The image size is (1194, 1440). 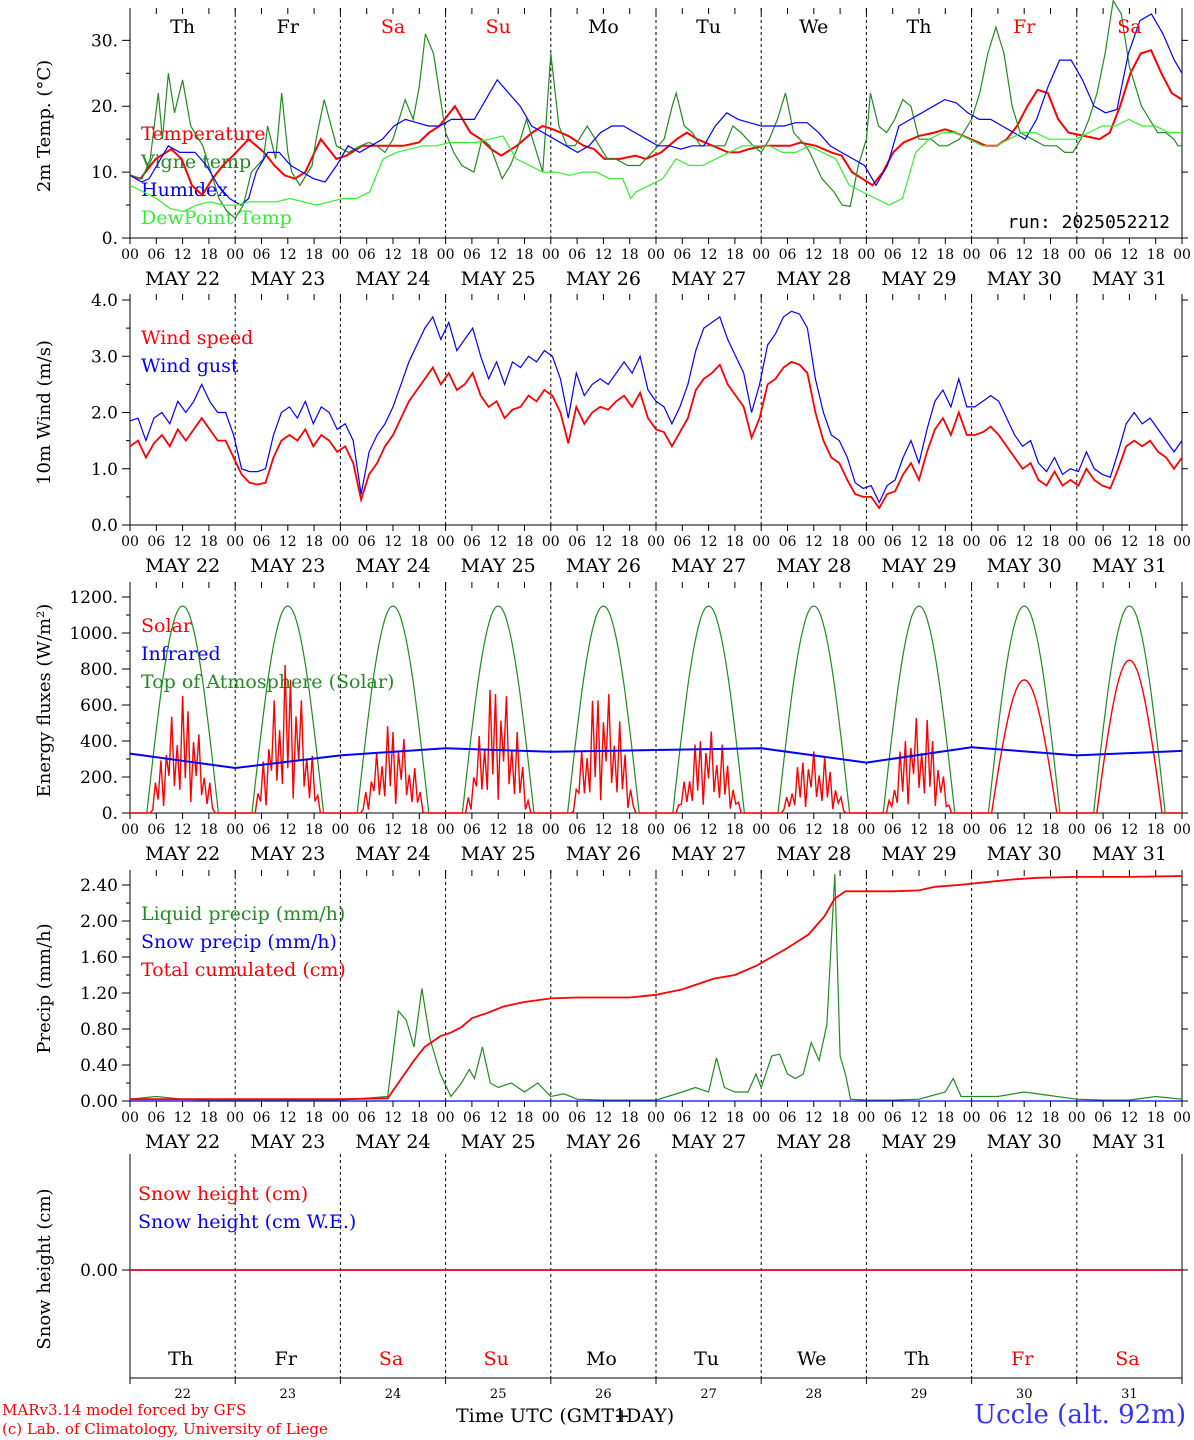 I want to click on y-axis-label: 2m Temp. (°C), so click(x=44, y=126).